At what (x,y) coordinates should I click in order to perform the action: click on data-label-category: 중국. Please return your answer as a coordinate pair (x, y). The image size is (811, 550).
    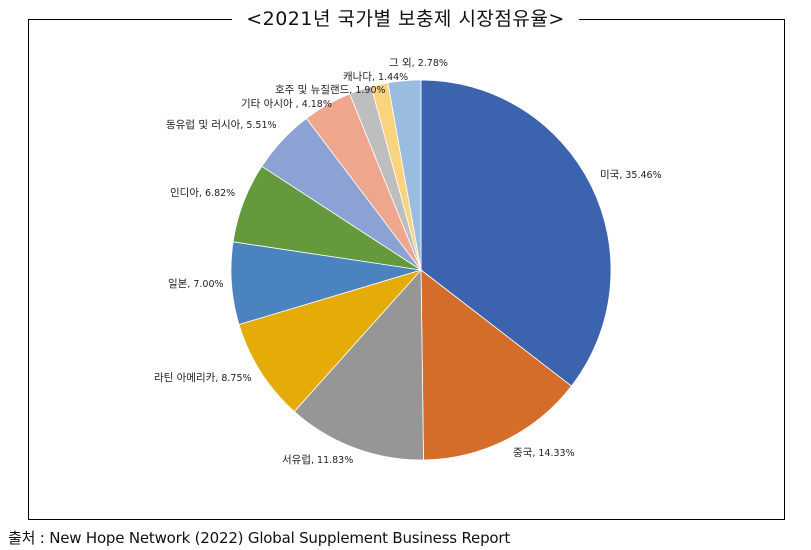
    Looking at the image, I should click on (523, 453).